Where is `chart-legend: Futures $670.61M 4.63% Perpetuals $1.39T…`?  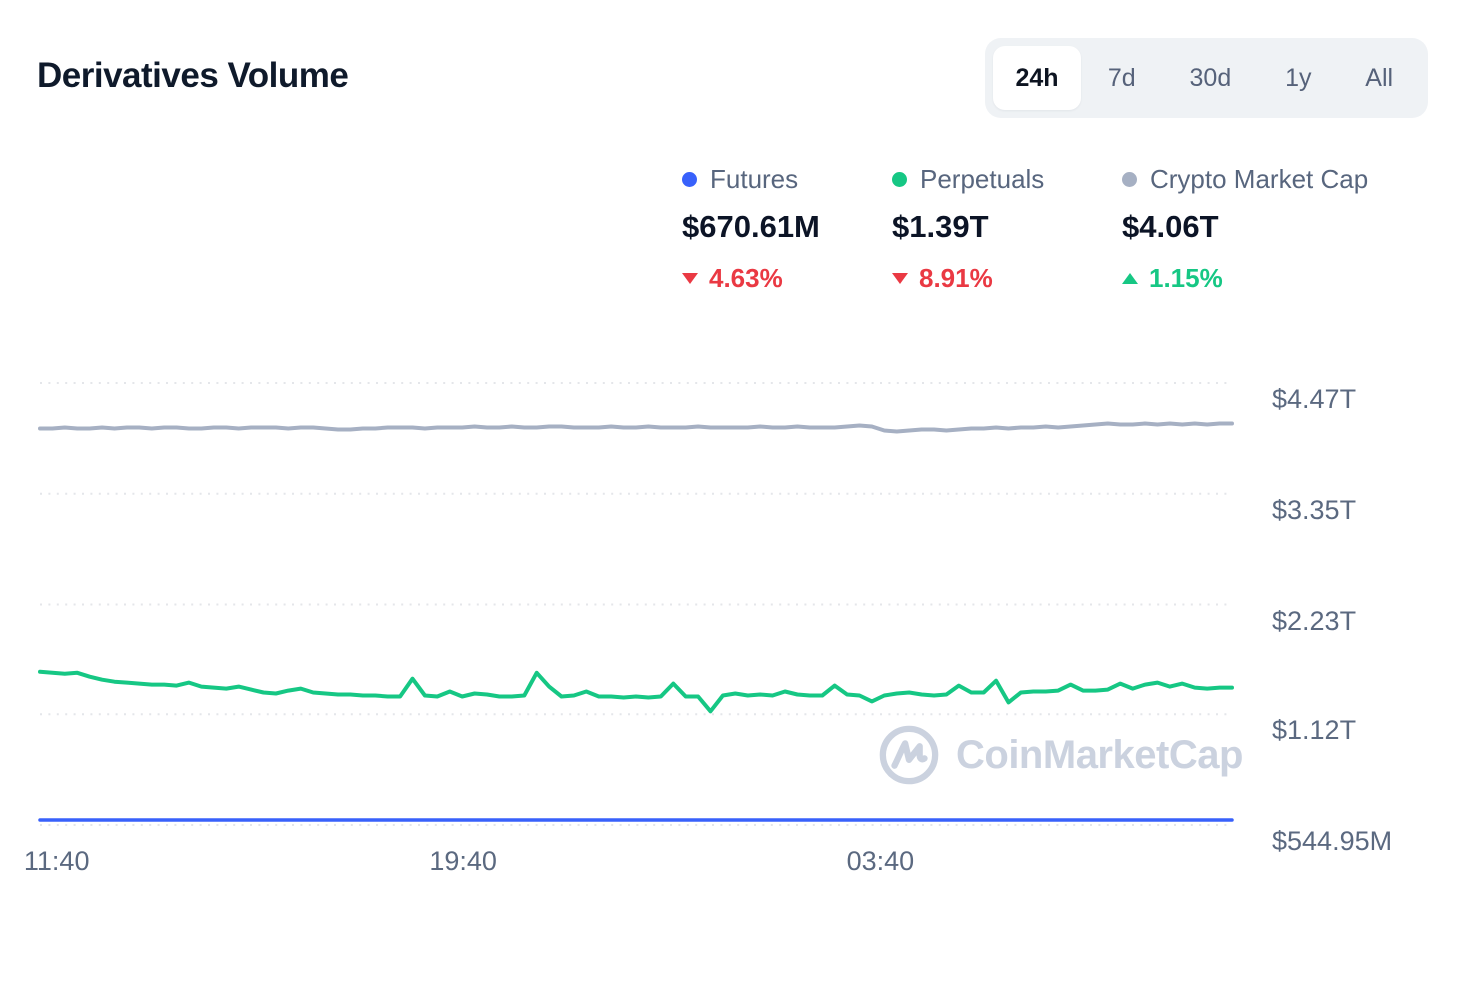
chart-legend: Futures $670.61M 4.63% Perpetuals $1.39T… is located at coordinates (1025, 228).